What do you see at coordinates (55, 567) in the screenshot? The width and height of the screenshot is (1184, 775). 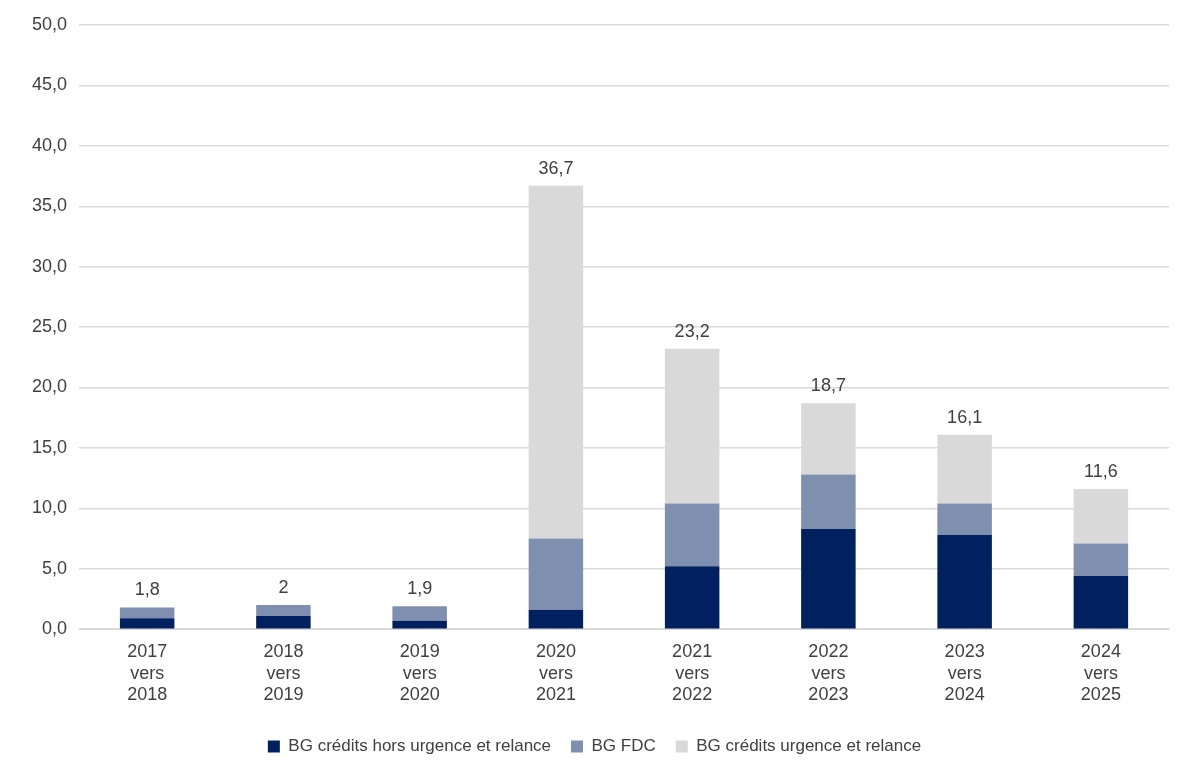 I see `y-tick-label: 5,0` at bounding box center [55, 567].